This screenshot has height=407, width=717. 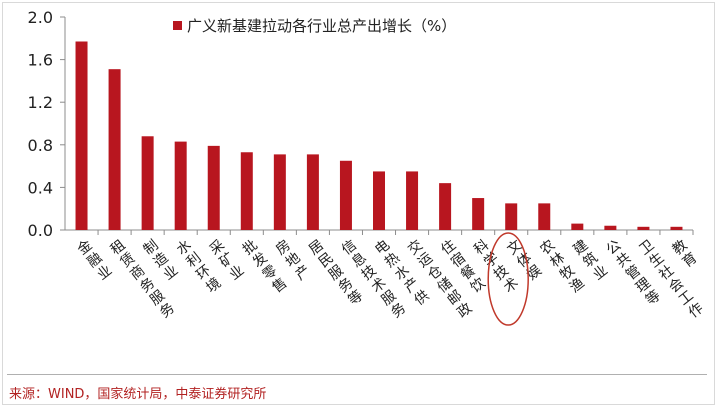 I want to click on legend-swatch, so click(x=177, y=25).